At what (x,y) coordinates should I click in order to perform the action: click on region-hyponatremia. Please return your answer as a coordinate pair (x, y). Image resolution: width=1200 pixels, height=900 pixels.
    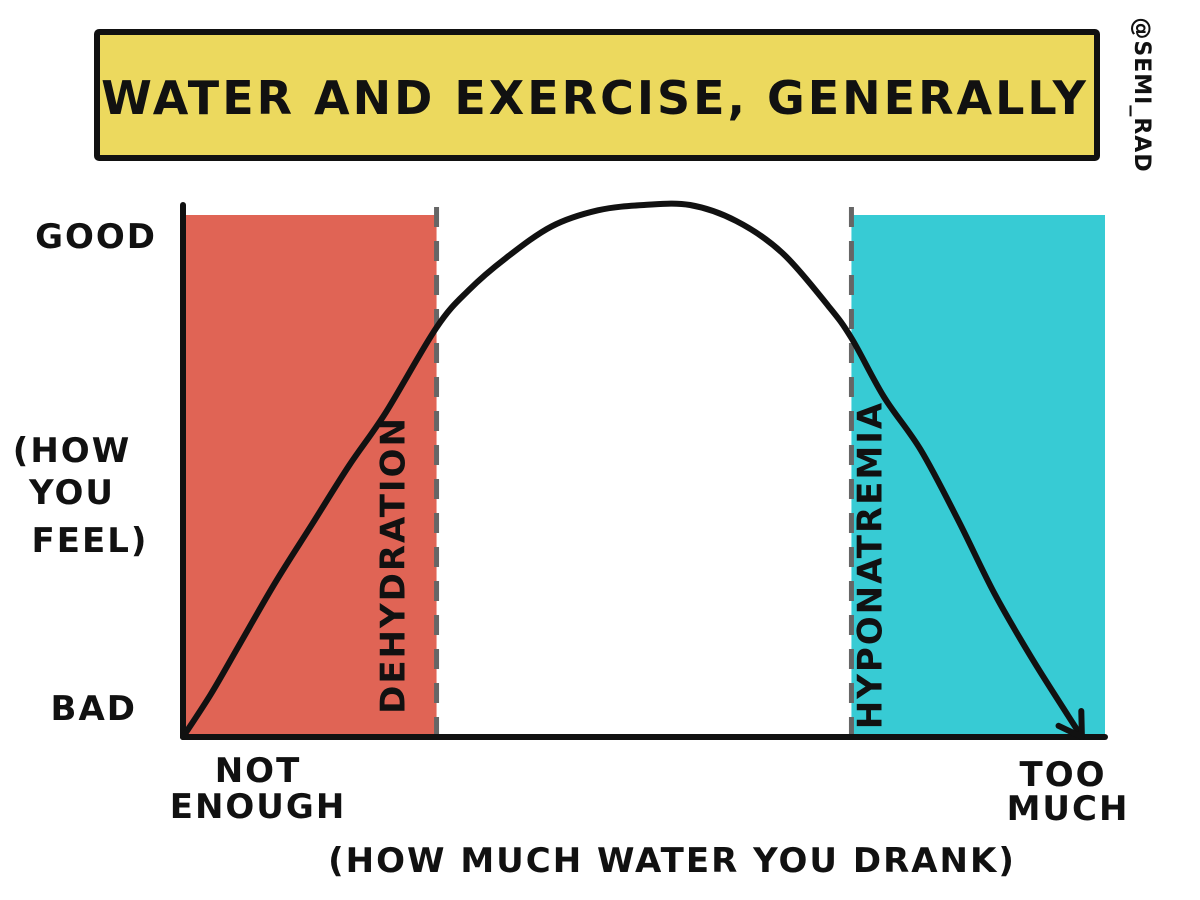
    Looking at the image, I should click on (978, 476).